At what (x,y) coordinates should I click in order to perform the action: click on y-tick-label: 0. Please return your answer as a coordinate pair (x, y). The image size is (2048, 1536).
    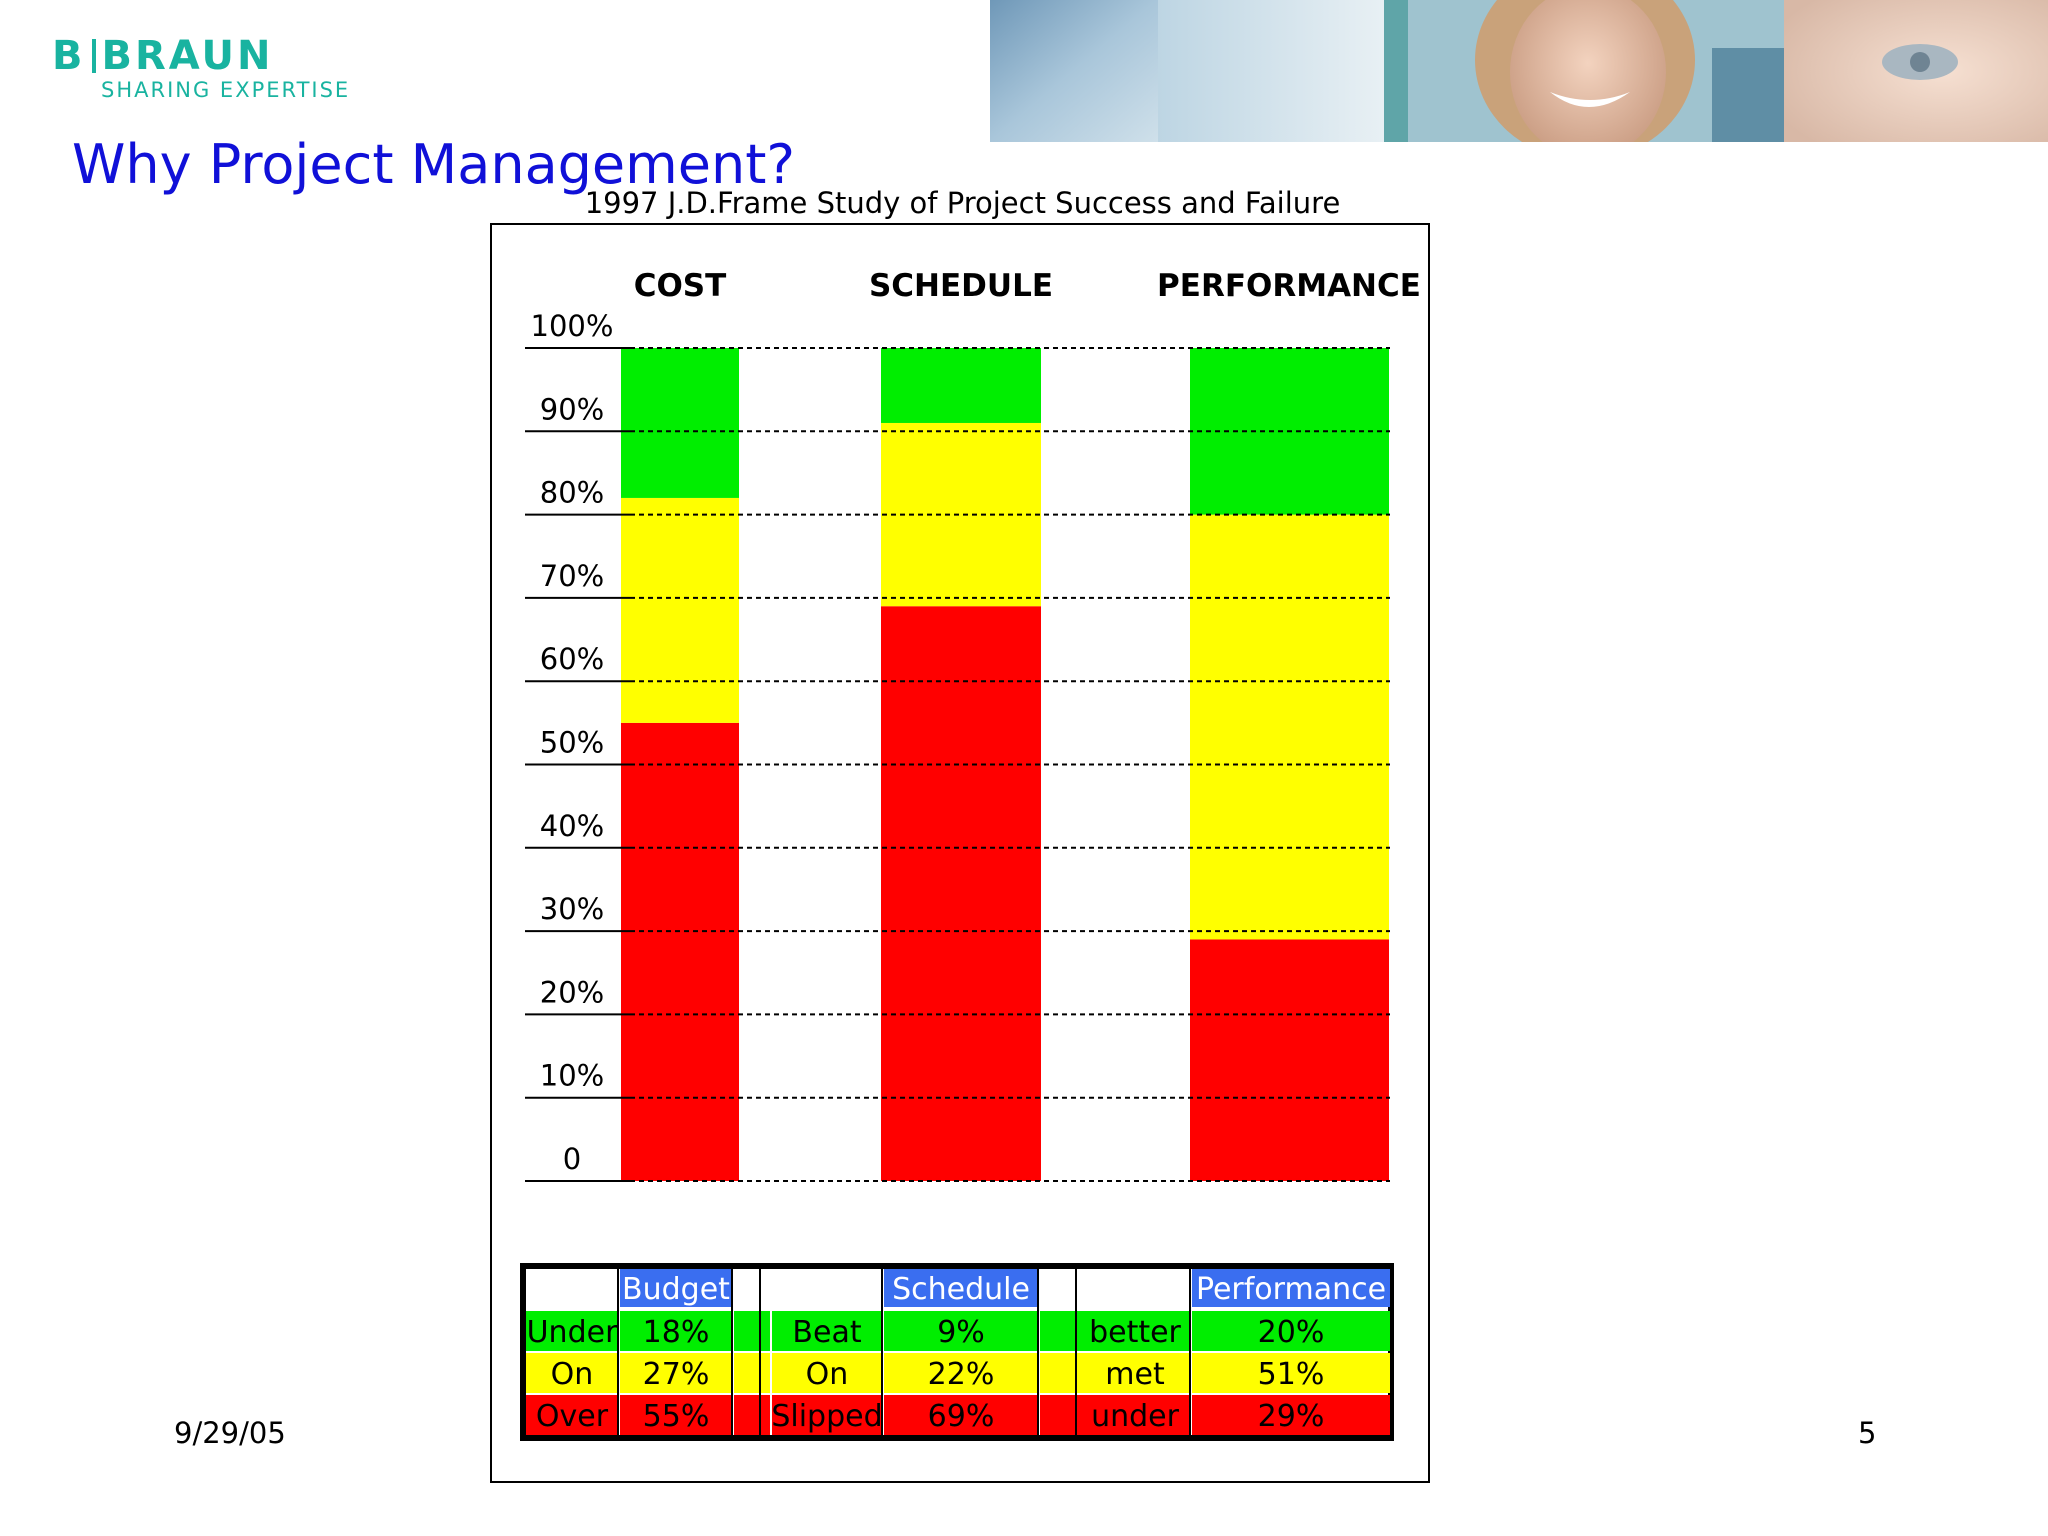
    Looking at the image, I should click on (572, 1159).